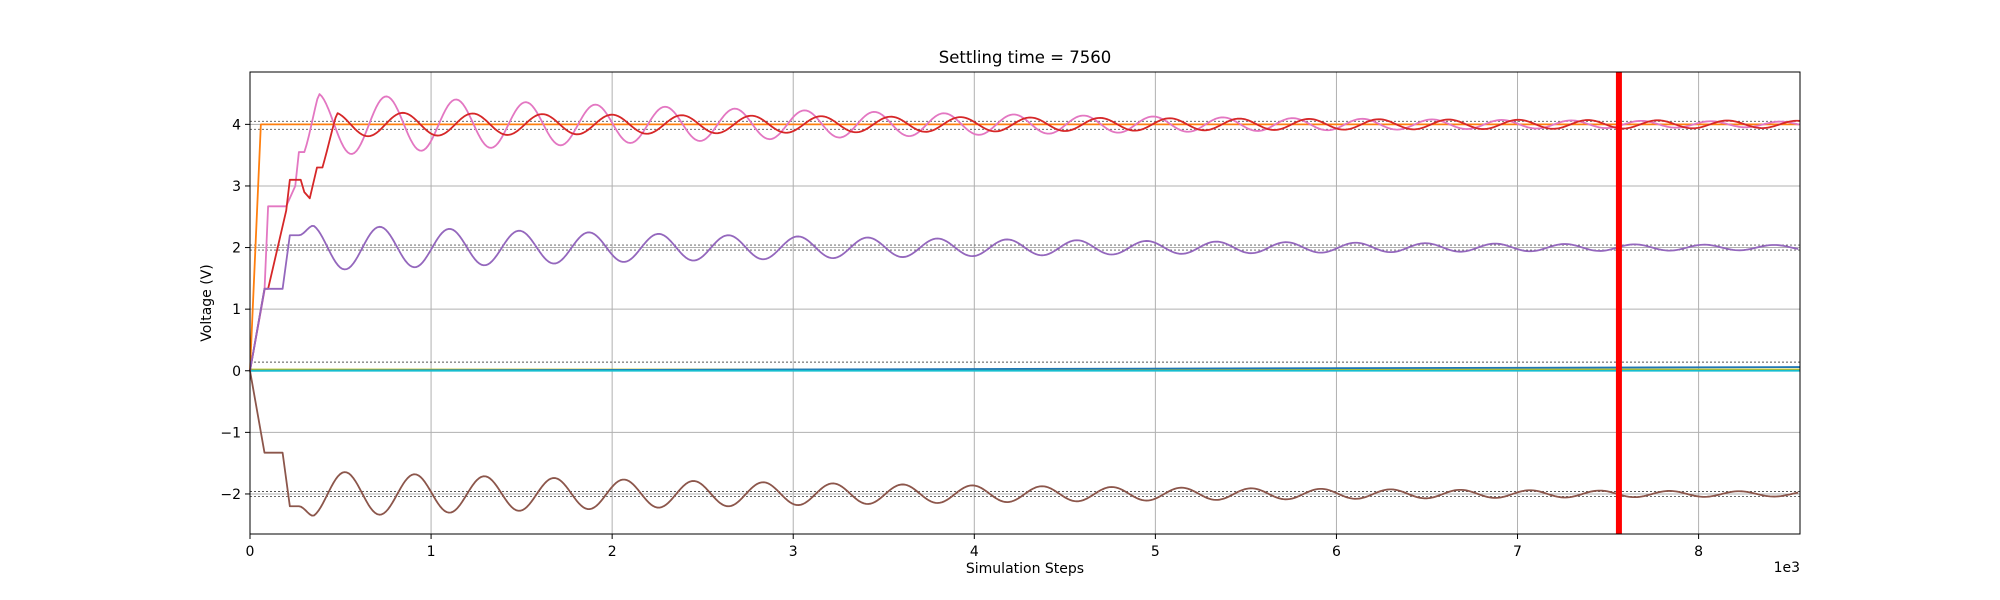 The image size is (2000, 600). I want to click on x-tick-label: 5, so click(1155, 552).